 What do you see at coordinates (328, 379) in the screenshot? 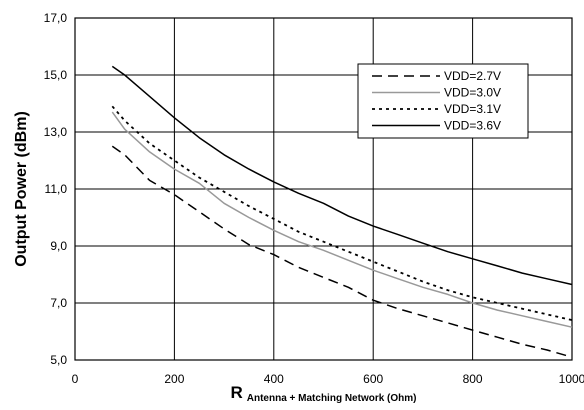
I see `x-axis-ticks: 0 200 400 600 800 1000` at bounding box center [328, 379].